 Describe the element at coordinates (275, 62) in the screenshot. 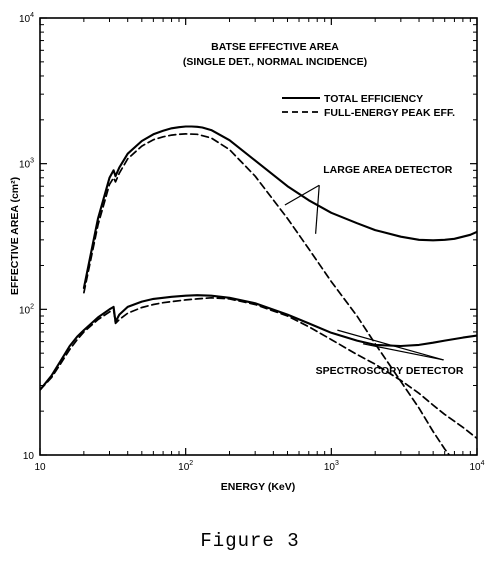

I see `chart-subtitle: (SINGLE DET., NORMAL INCIDENCE)` at that location.